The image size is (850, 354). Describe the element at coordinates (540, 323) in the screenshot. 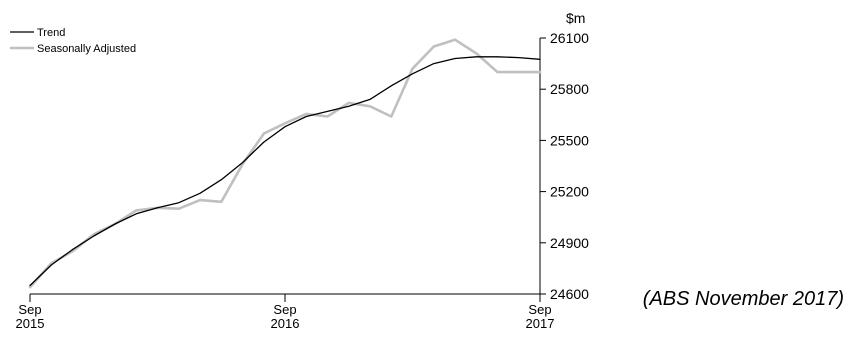

I see `x-tick-label-year: 2017` at that location.